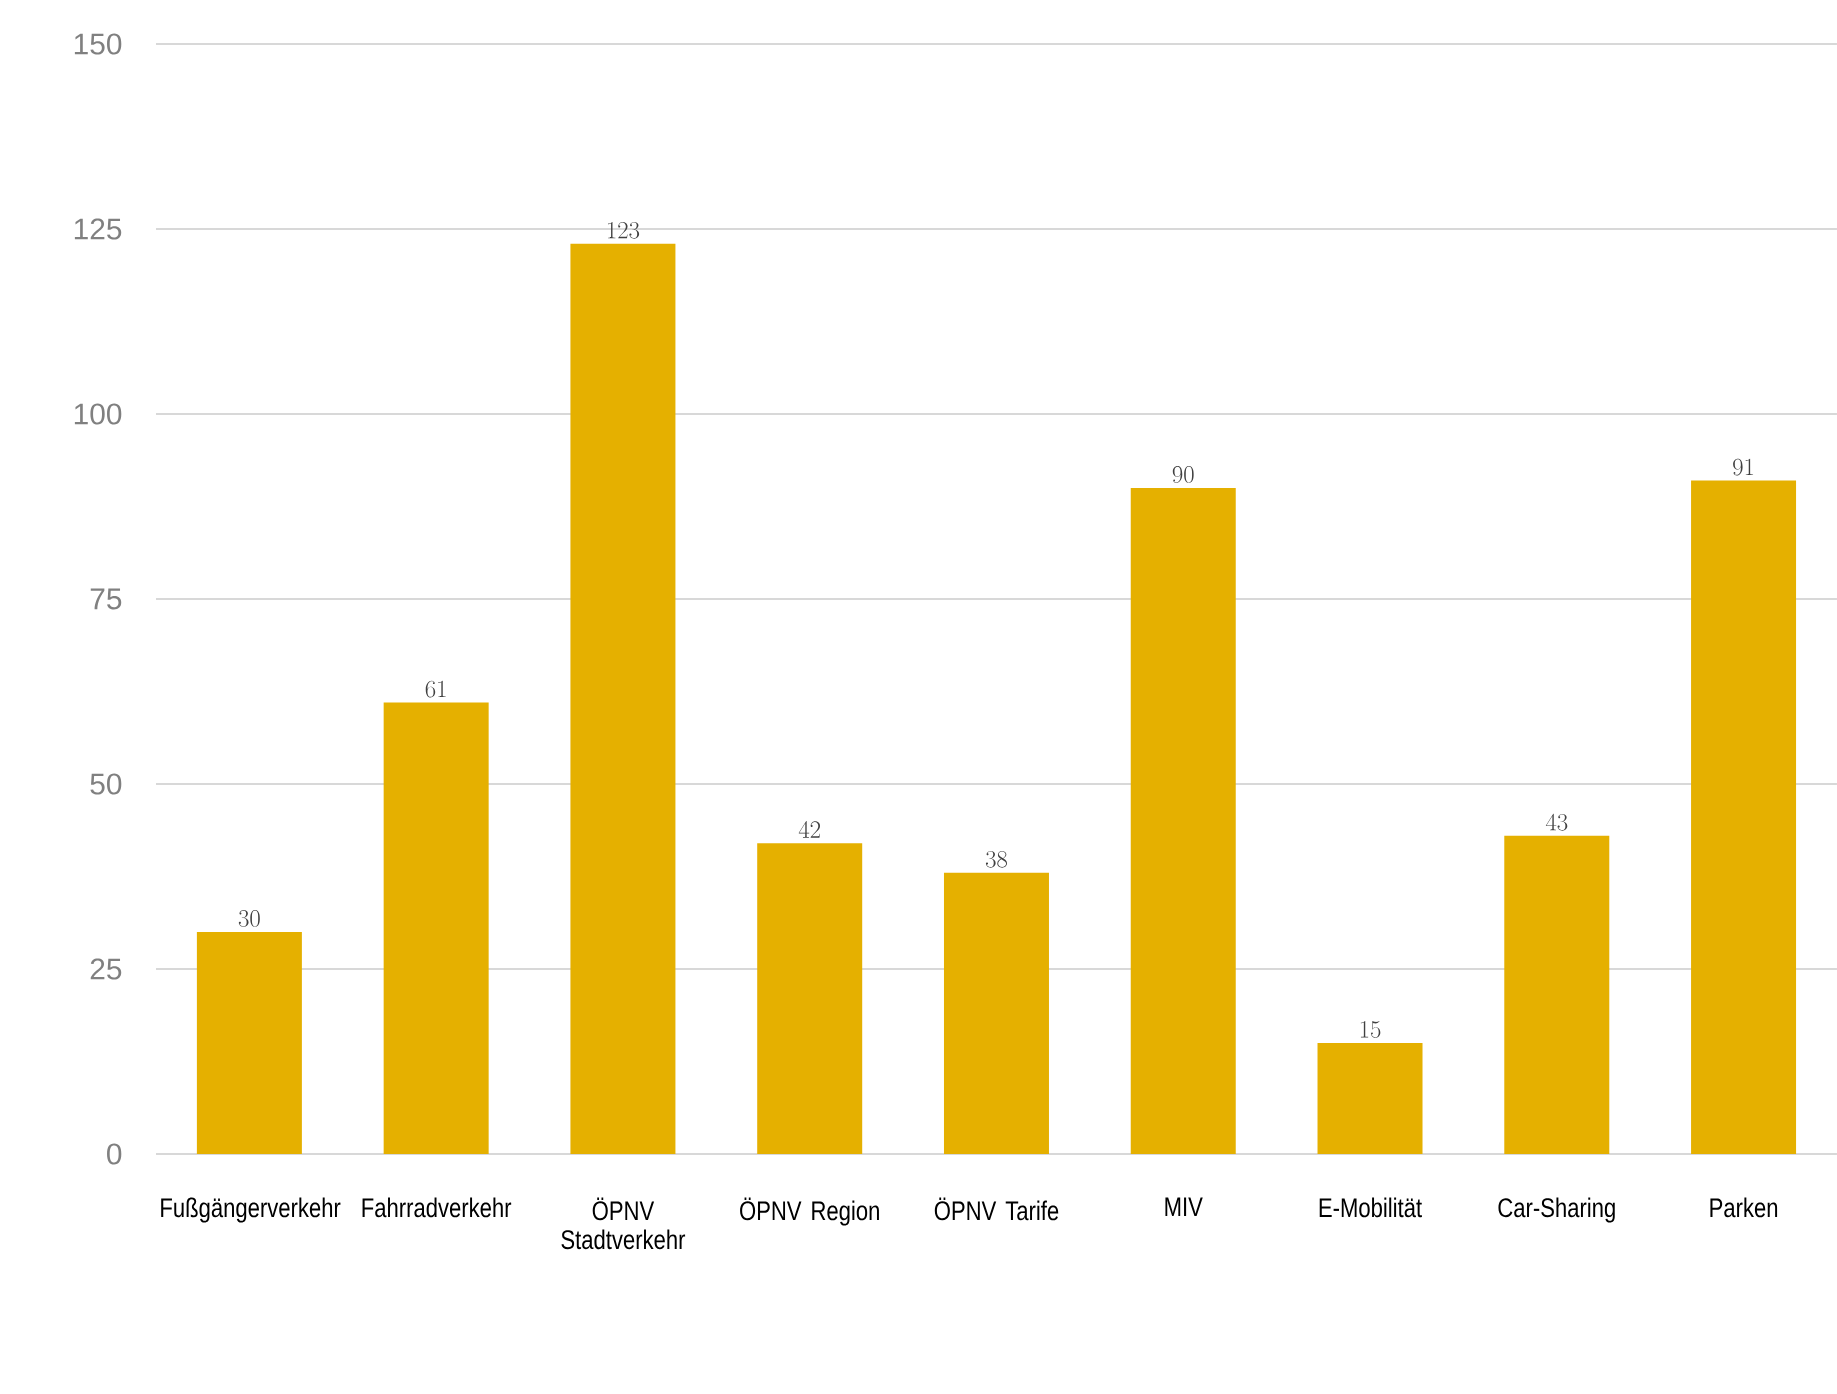 The image size is (1837, 1394). What do you see at coordinates (106, 599) in the screenshot?
I see `y-tick-label: 75` at bounding box center [106, 599].